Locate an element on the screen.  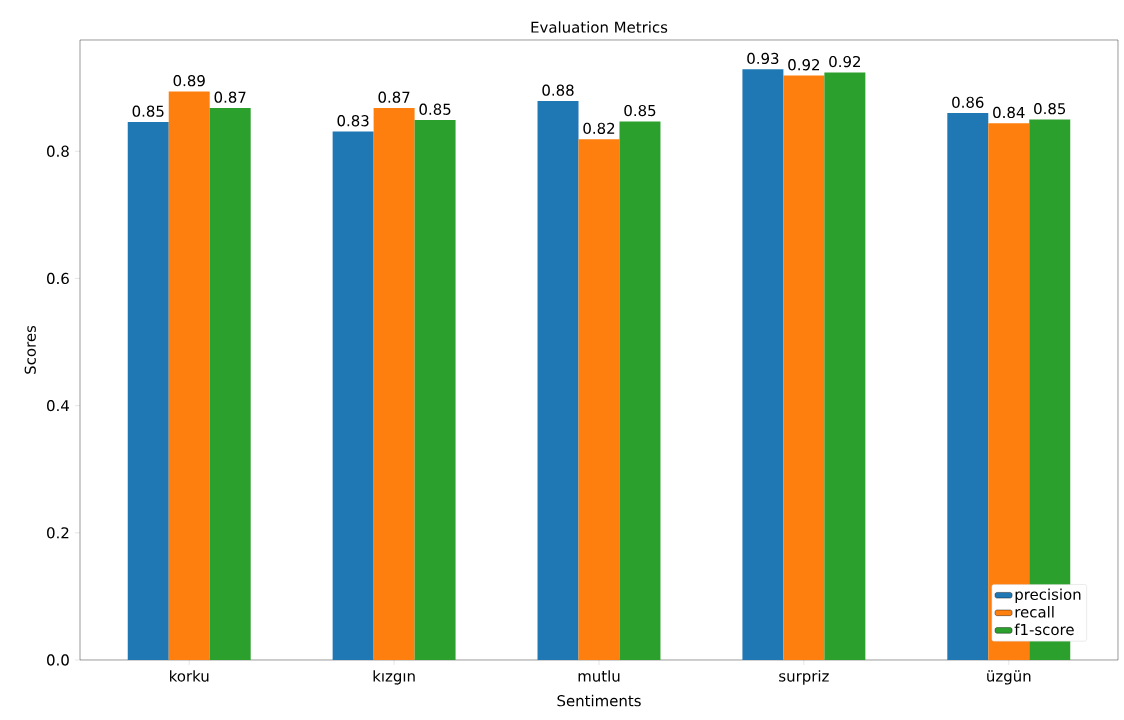
x-tick-label: surpriz is located at coordinates (804, 677).